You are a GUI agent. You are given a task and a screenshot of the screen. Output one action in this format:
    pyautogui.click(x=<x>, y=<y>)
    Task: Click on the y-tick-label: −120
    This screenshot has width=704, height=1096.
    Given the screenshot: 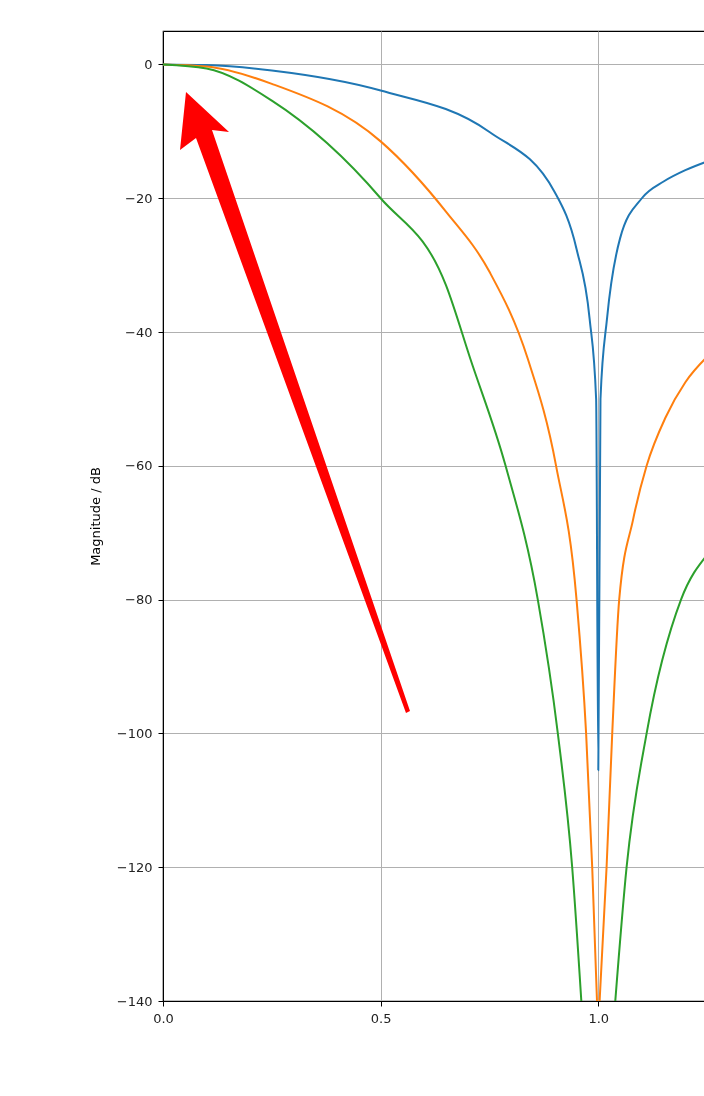 What is the action you would take?
    pyautogui.click(x=134, y=867)
    